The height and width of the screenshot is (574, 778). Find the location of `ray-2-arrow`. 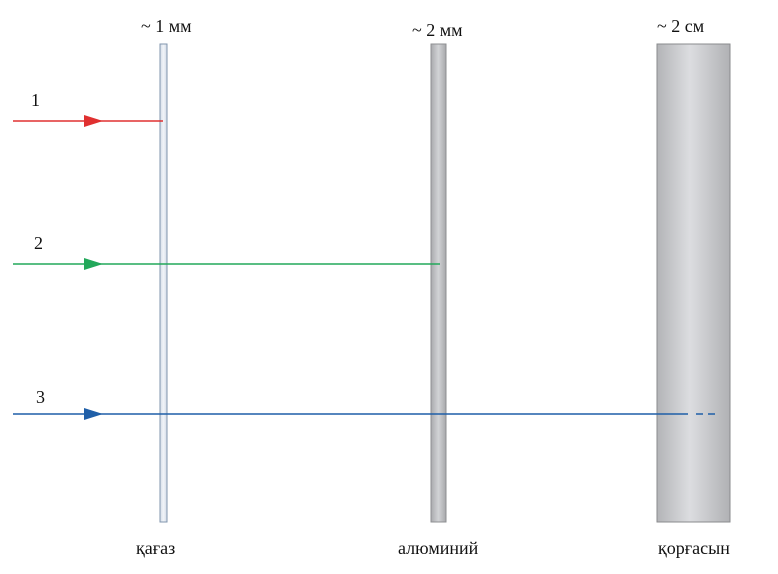

ray-2-arrow is located at coordinates (93, 264).